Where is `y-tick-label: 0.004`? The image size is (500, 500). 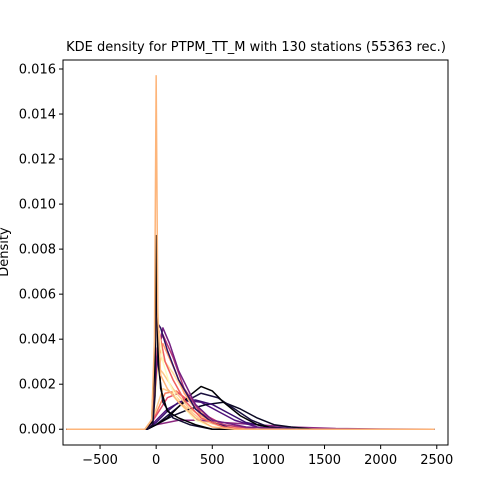 y-tick-label: 0.004 is located at coordinates (37, 340).